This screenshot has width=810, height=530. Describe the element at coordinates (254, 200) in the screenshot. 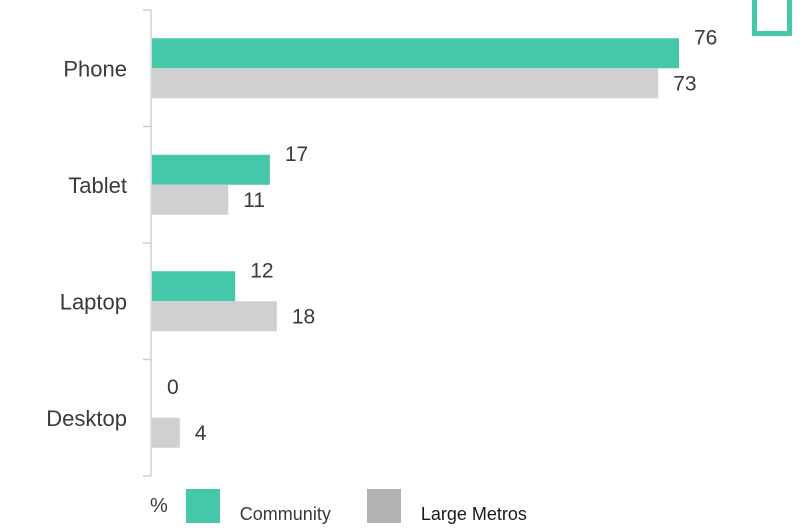

I see `value-label-large-metros-tablet: 11` at that location.